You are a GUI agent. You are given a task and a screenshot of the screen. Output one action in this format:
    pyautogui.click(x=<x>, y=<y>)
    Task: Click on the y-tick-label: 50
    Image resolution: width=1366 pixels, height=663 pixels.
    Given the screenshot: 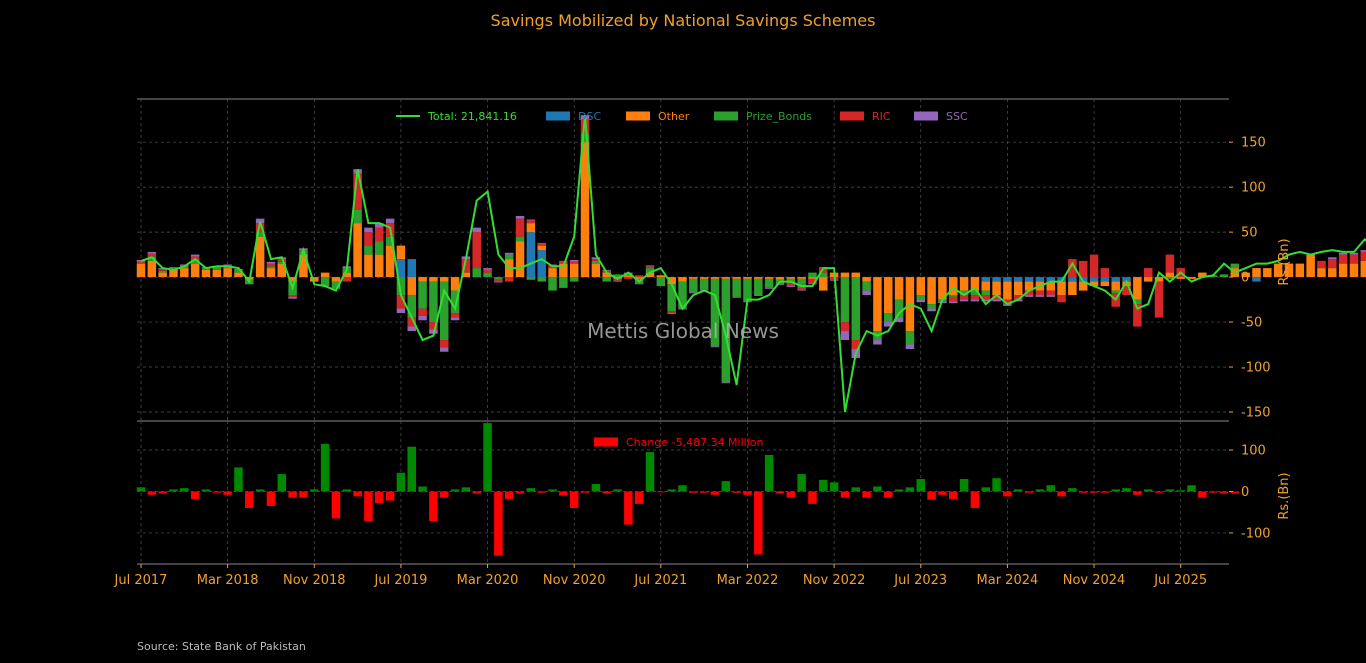 What is the action you would take?
    pyautogui.click(x=1249, y=233)
    